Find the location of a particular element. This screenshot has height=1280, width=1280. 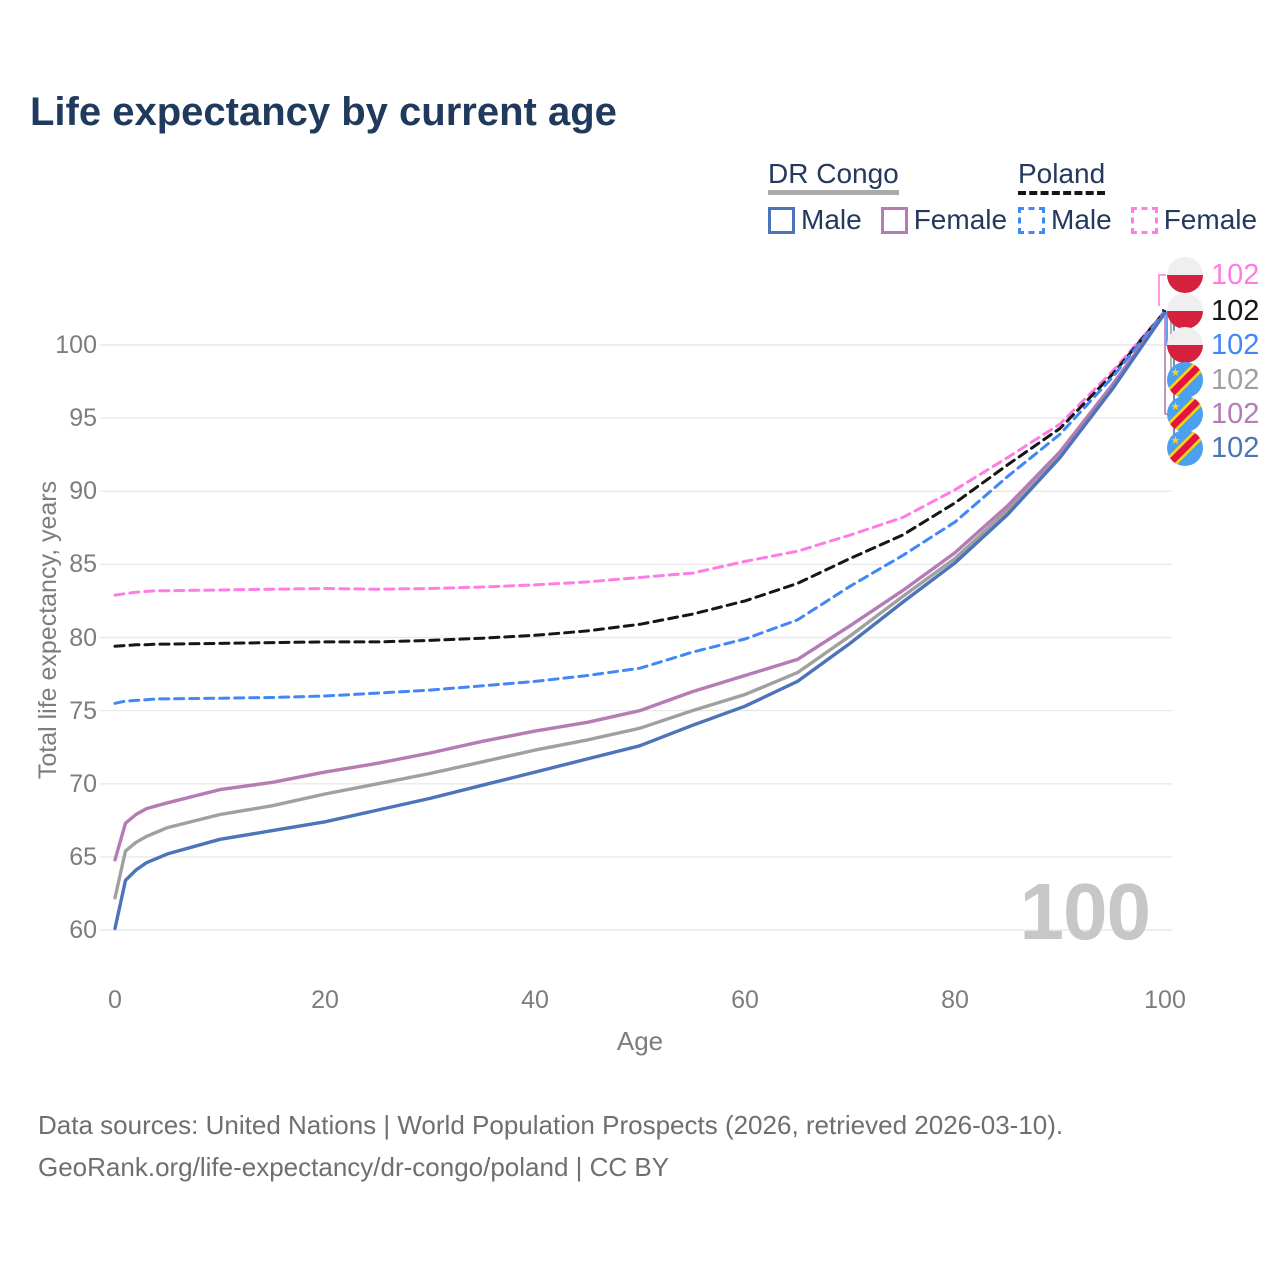

y-tick-label: 100 is located at coordinates (76, 345).